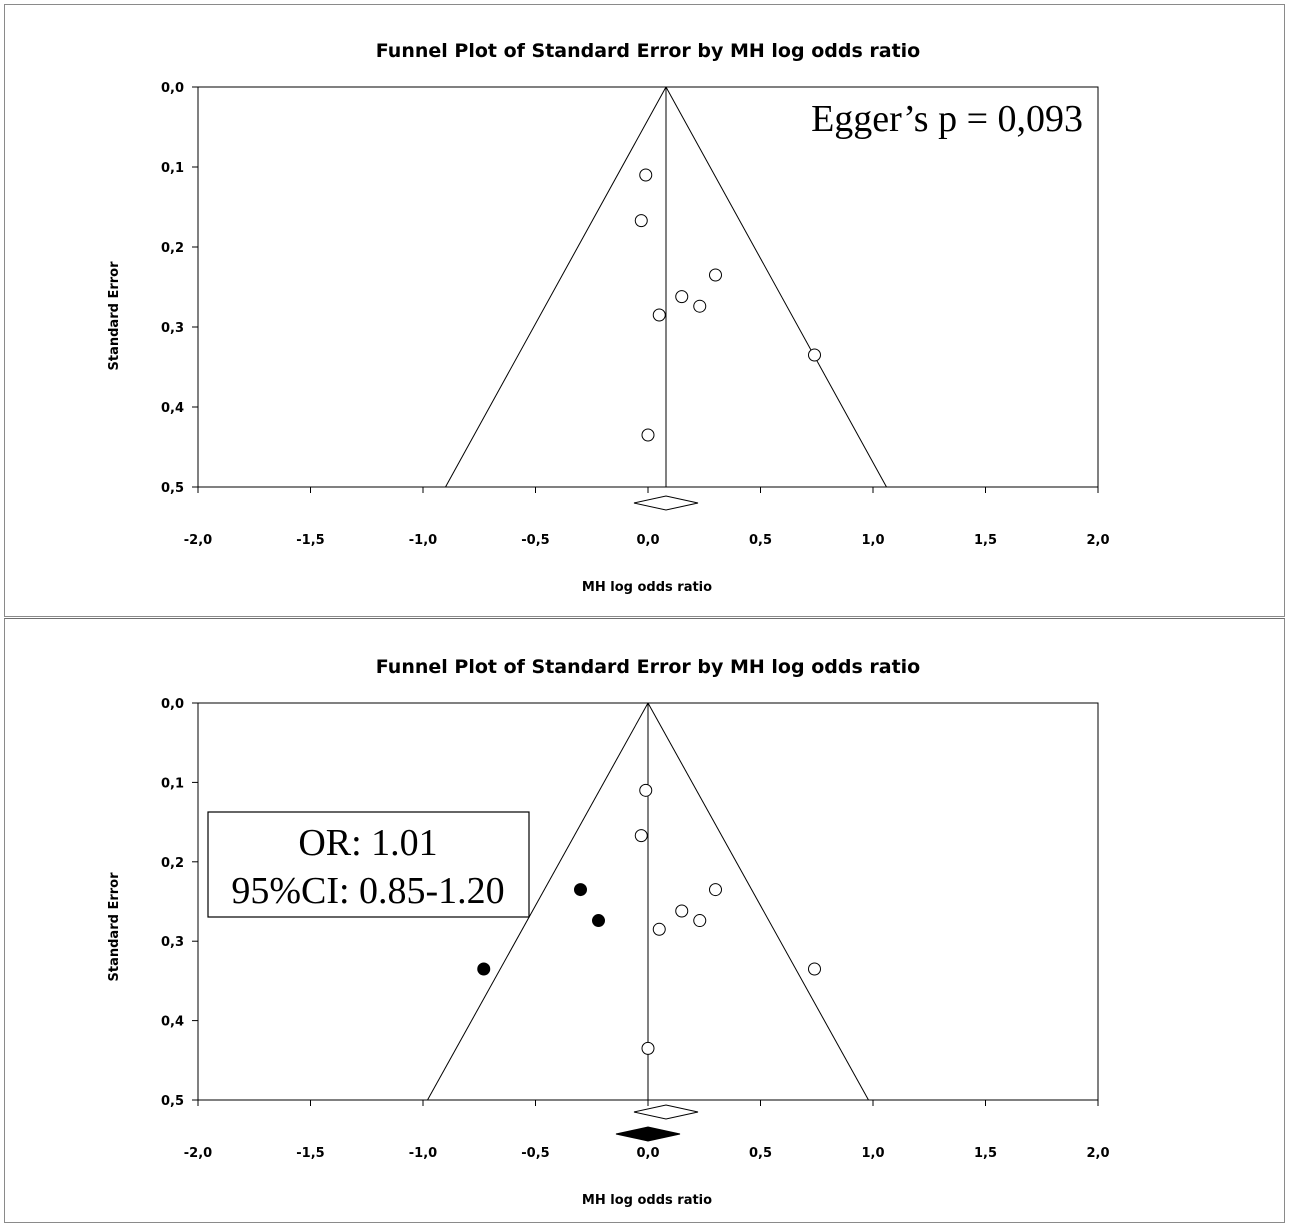 This screenshot has width=1290, height=1227. What do you see at coordinates (367, 843) in the screenshot?
I see `or-annotation: OR: 1.01` at bounding box center [367, 843].